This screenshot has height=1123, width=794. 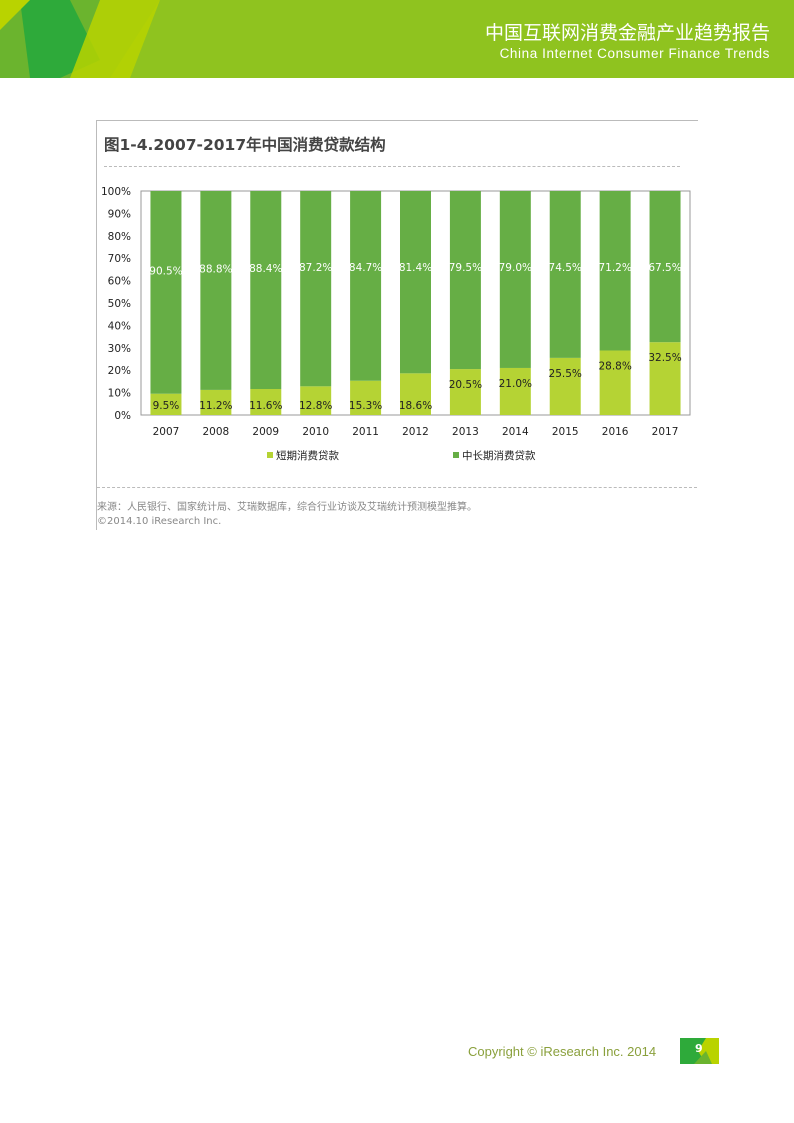 What do you see at coordinates (122, 416) in the screenshot?
I see `y-tick-label: 0%` at bounding box center [122, 416].